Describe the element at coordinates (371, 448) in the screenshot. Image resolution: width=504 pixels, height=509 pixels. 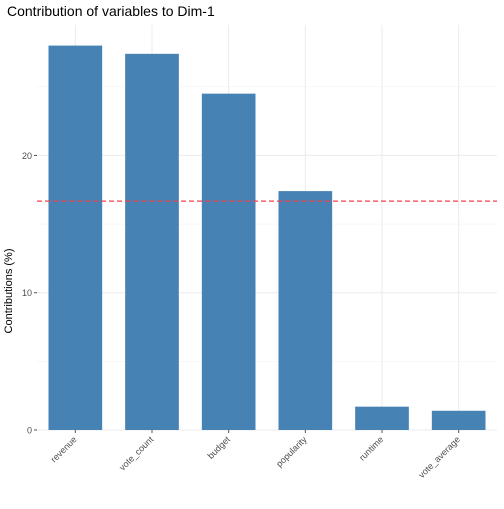
I see `x-tick-label-runtime: runtime` at that location.